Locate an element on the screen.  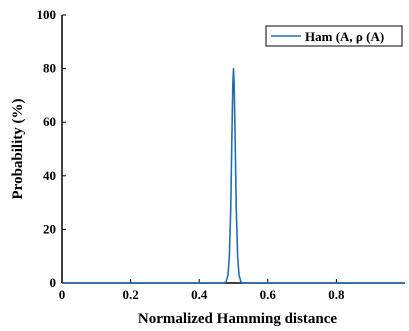
x-axis-label: Normalized Hamming distance is located at coordinates (237, 319).